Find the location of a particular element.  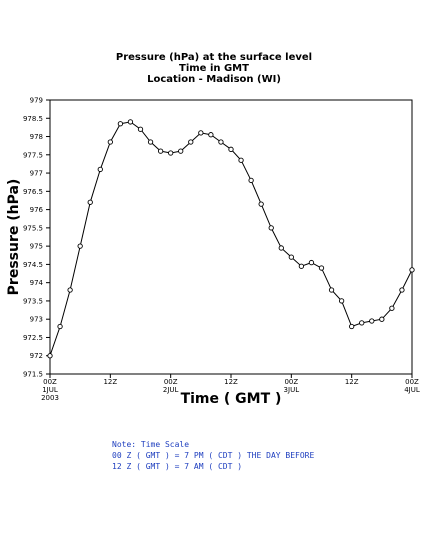

y-tick-label: 972 is located at coordinates (36, 356).